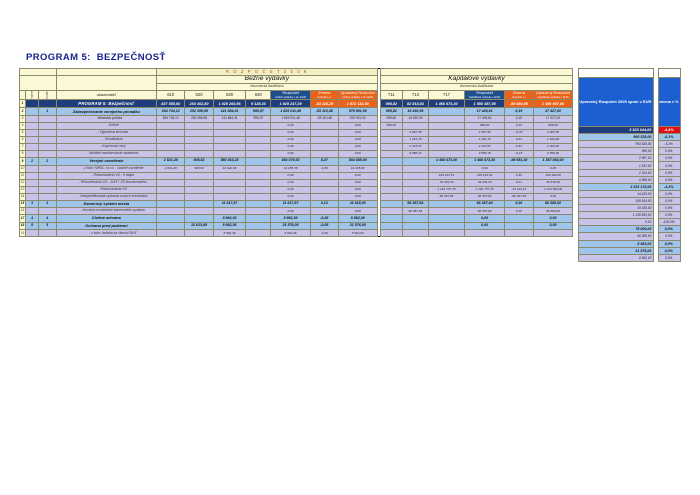  I want to click on cell-c620: 905,82, so click(199, 161).